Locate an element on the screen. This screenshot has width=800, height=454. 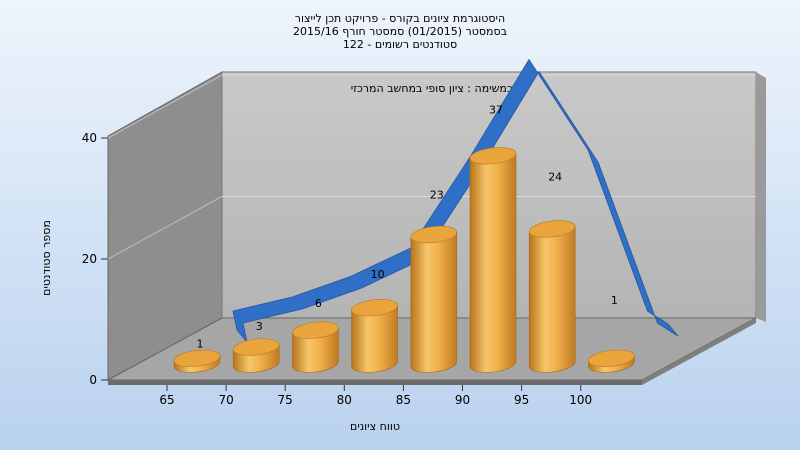
x-tick-label-7: 100 is located at coordinates (580, 400).